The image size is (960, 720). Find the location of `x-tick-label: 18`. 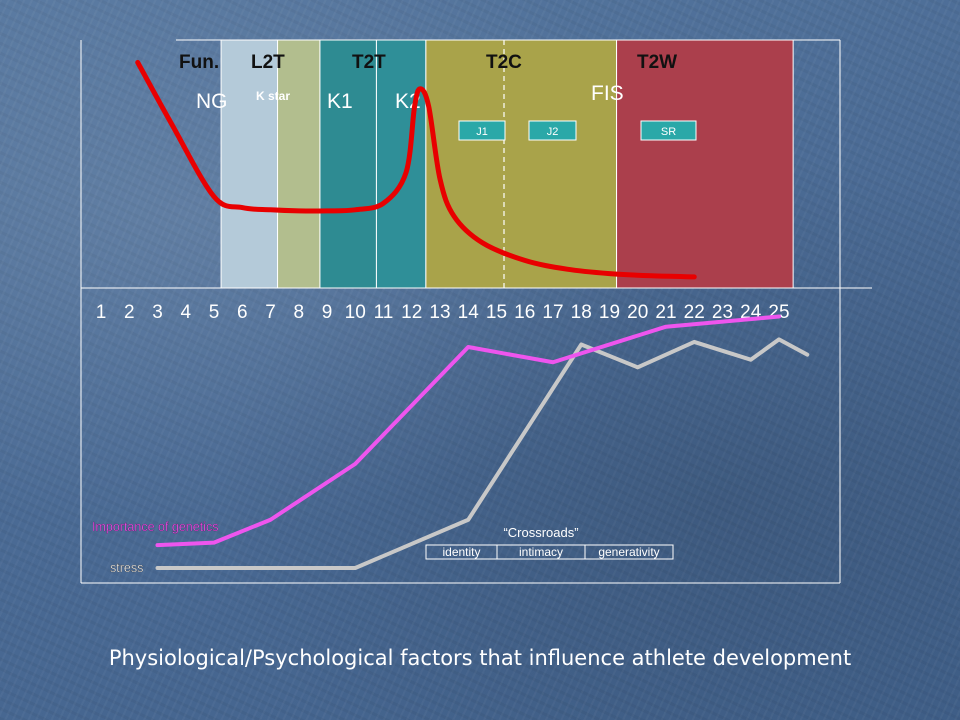

x-tick-label: 18 is located at coordinates (581, 312).